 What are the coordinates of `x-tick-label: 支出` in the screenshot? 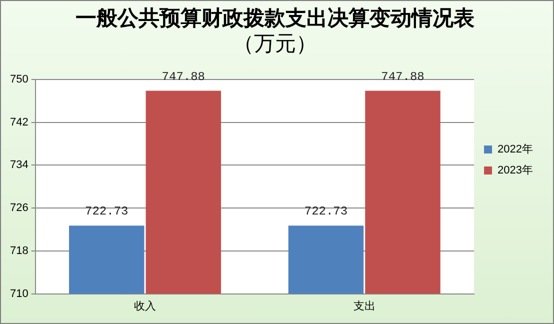 It's located at (364, 305).